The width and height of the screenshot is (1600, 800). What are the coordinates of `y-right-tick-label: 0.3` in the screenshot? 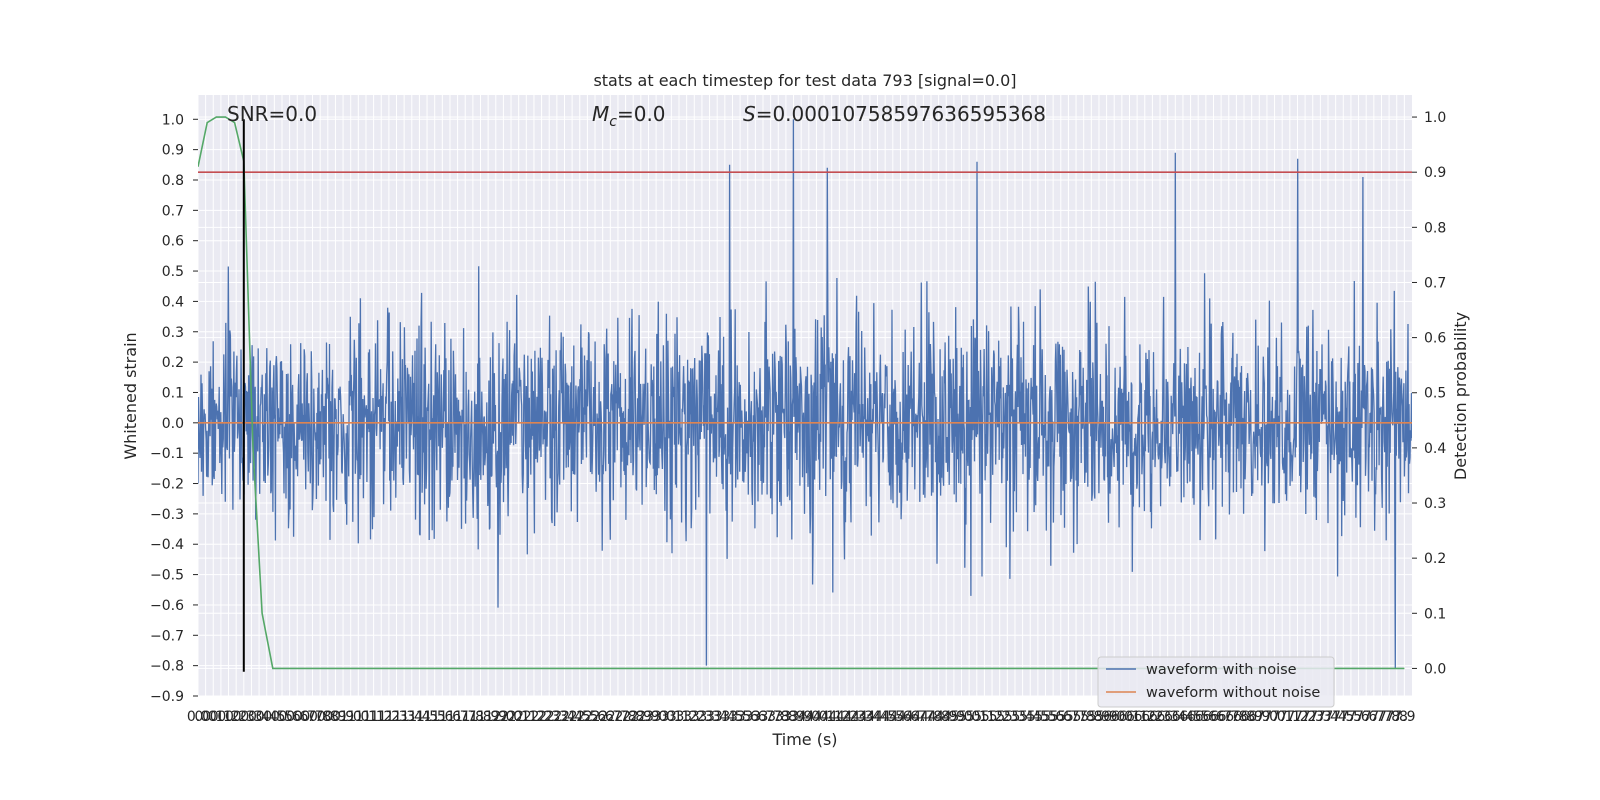 It's located at (1435, 504).